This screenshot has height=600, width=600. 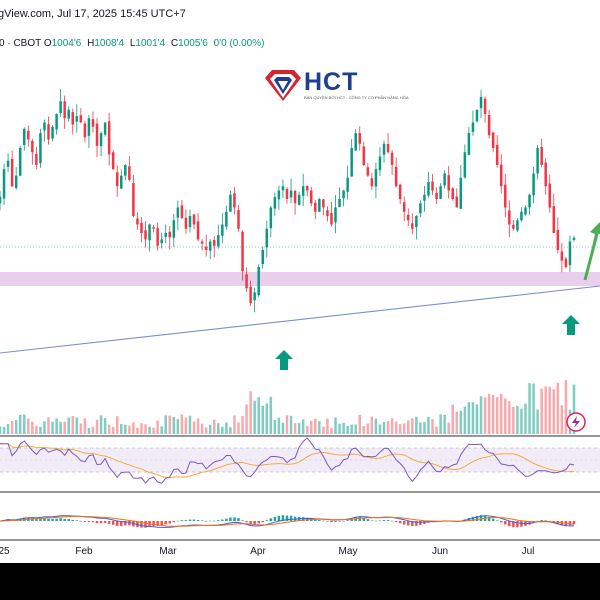 I want to click on x-axis-tick-label: Feb, so click(x=84, y=551).